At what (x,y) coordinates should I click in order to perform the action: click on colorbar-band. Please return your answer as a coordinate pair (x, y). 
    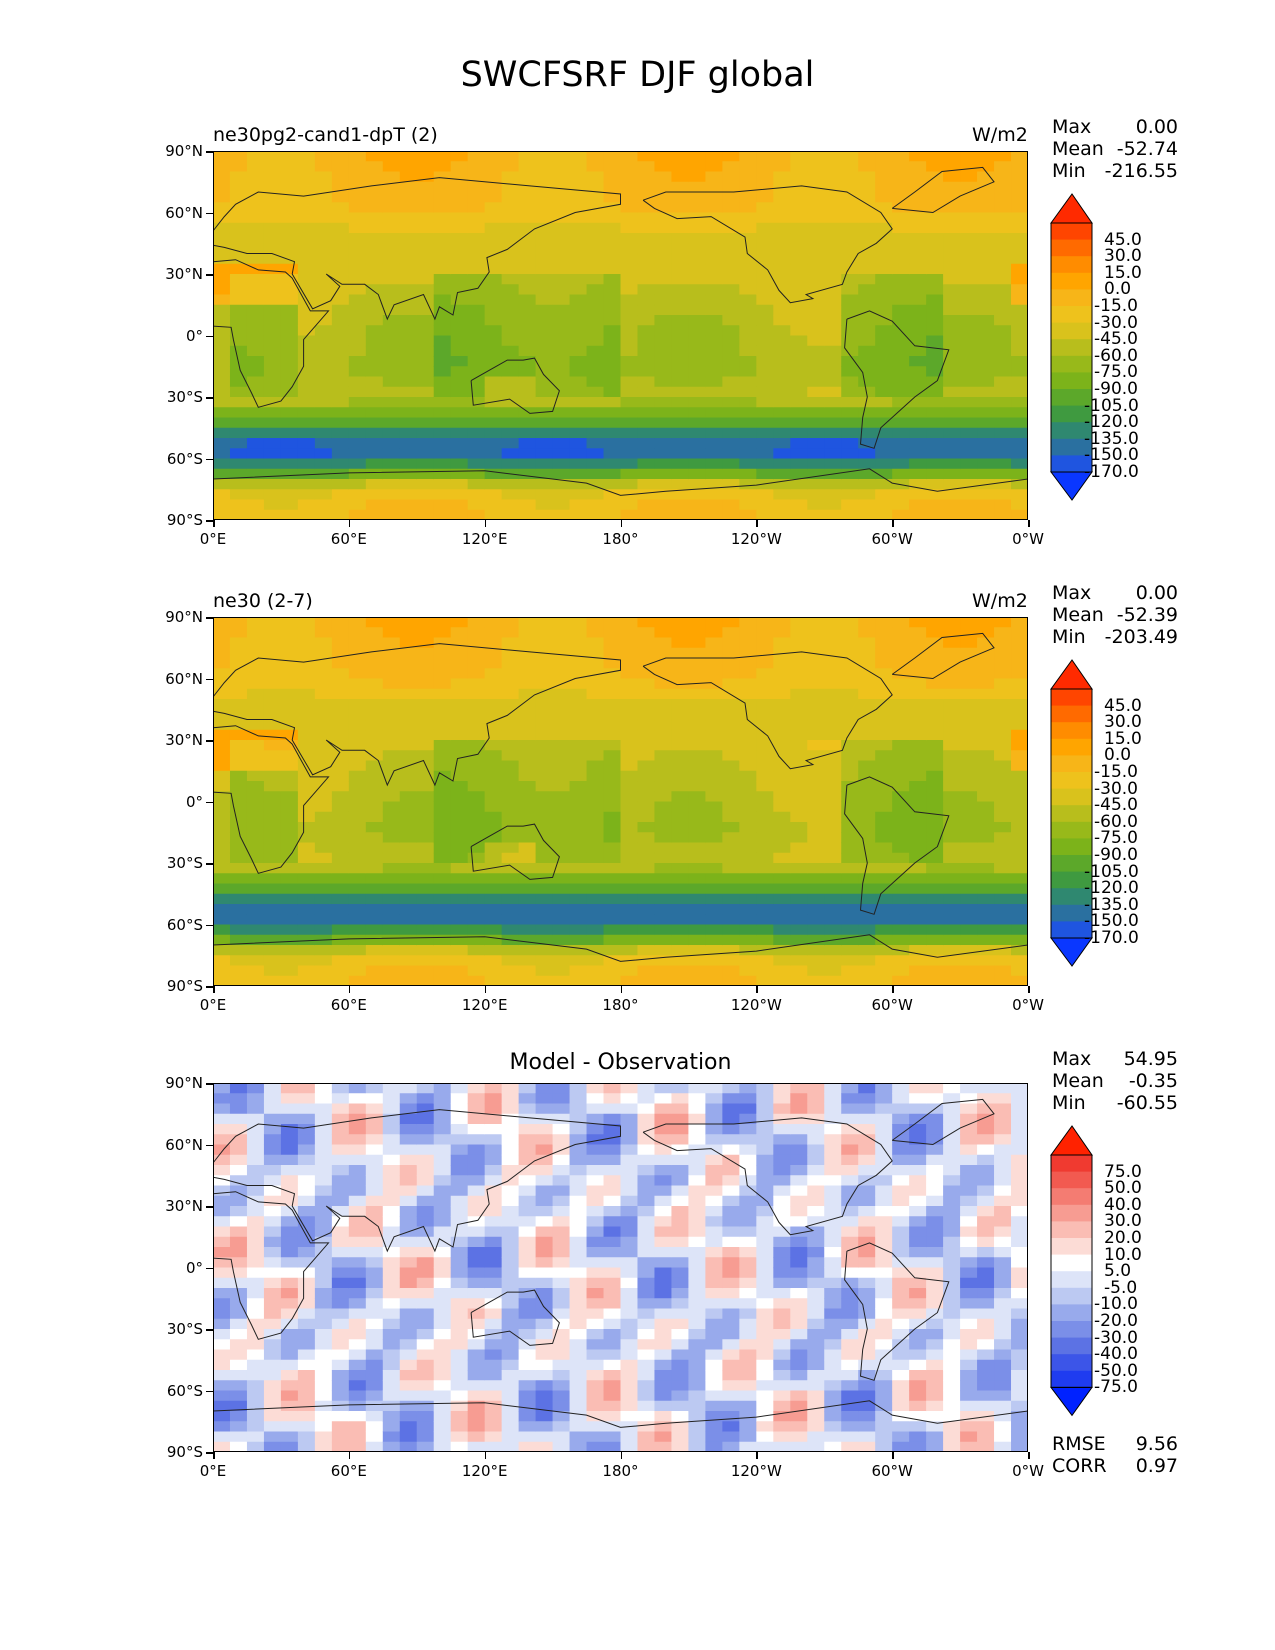
    Looking at the image, I should click on (1071, 315).